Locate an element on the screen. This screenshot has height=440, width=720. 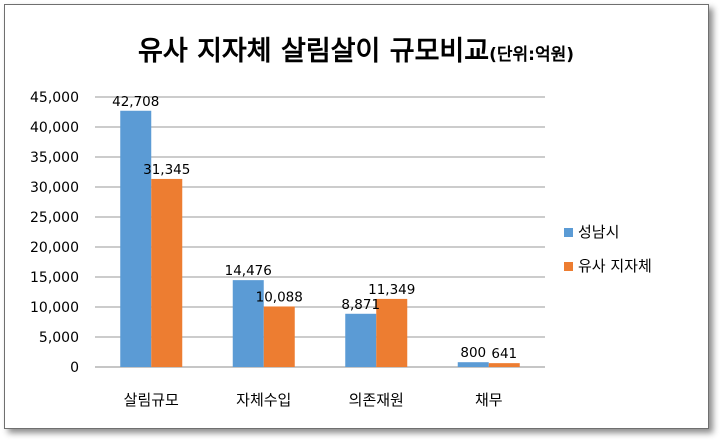
legend-label: 유사 지자체 is located at coordinates (615, 266).